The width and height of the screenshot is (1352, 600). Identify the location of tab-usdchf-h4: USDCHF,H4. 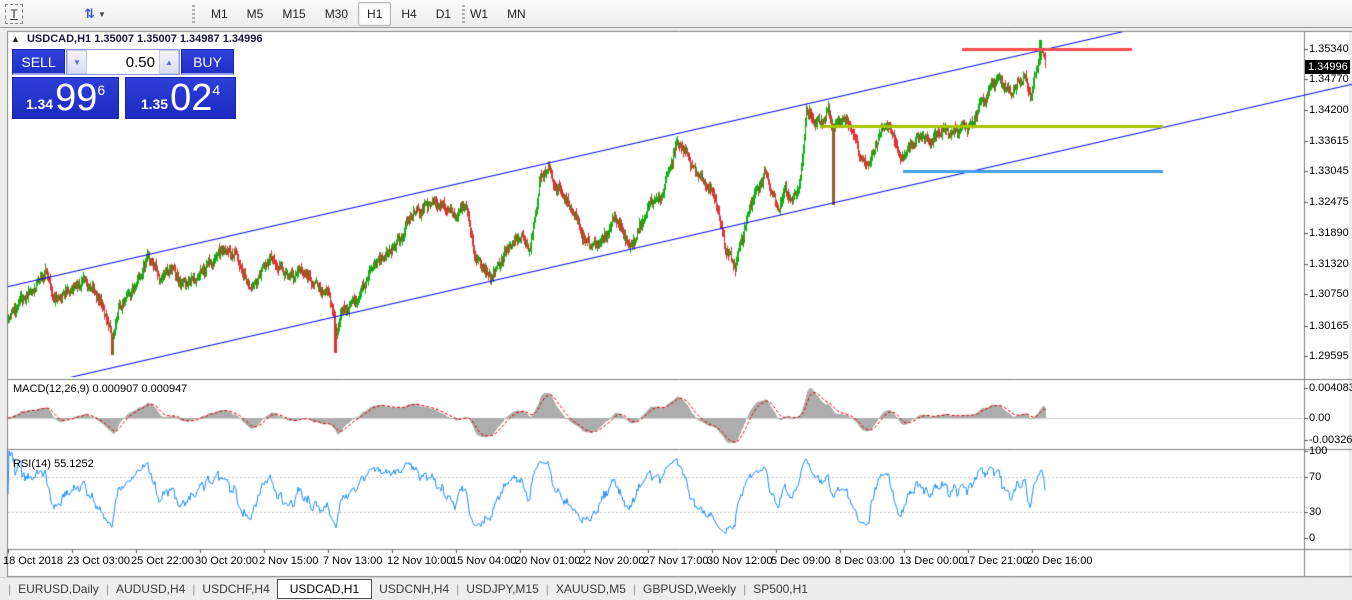
(236, 589).